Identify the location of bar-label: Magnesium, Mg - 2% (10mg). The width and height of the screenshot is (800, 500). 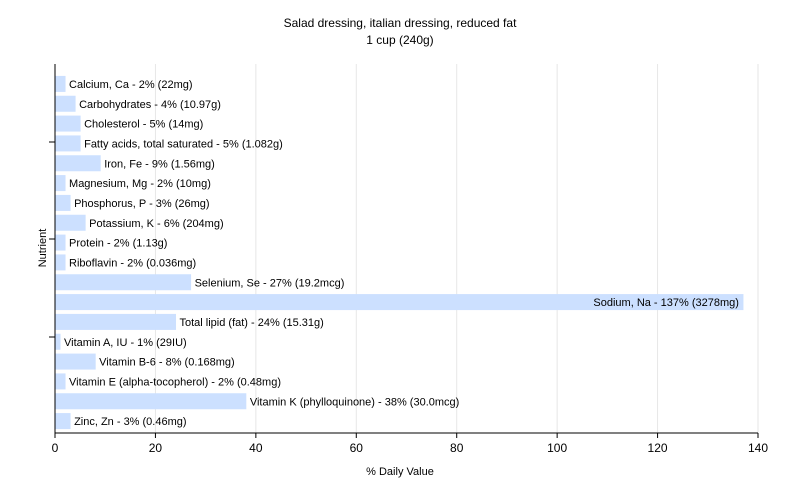
(140, 184).